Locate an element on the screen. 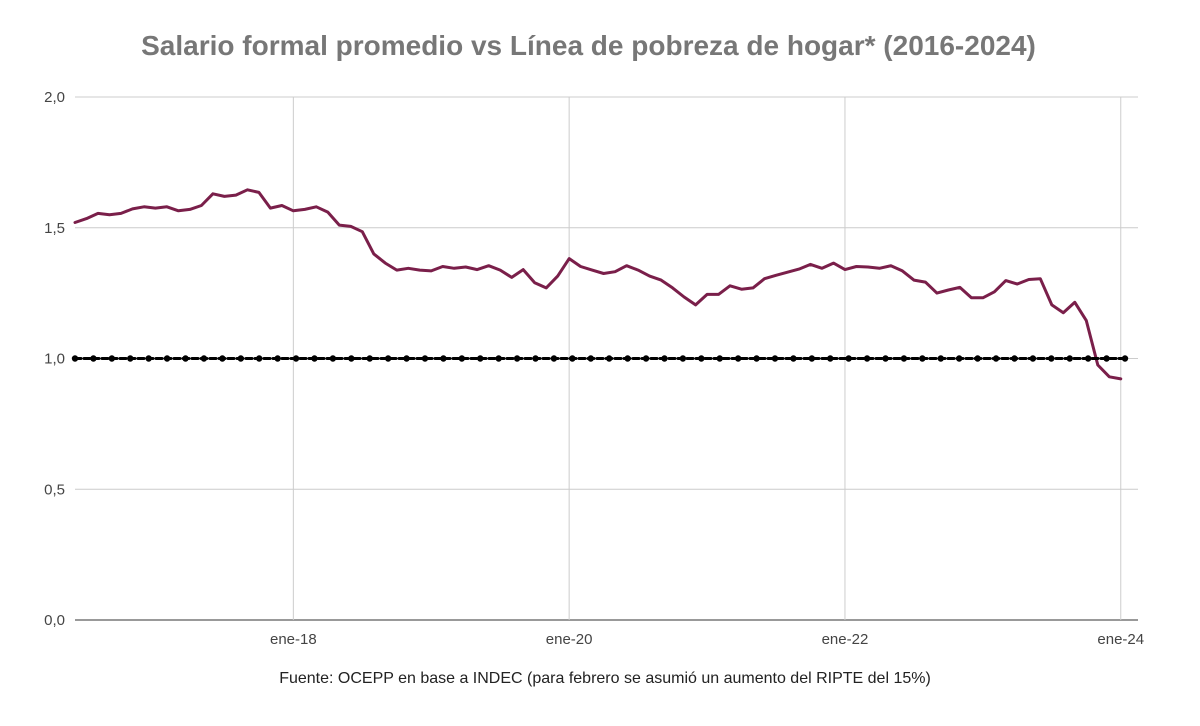 This screenshot has height=726, width=1200. x-axis-ticks: ene-18 ene-20 ene-22 ene-24 is located at coordinates (707, 639).